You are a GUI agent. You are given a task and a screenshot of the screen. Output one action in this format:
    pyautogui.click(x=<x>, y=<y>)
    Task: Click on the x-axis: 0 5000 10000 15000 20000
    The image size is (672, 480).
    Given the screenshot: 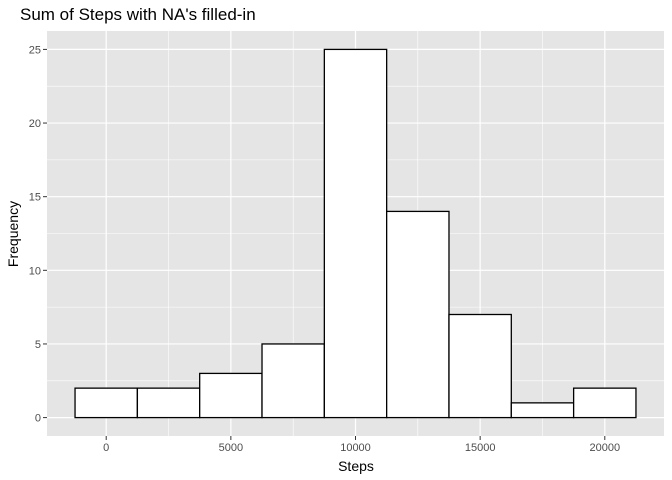 What is the action you would take?
    pyautogui.click(x=361, y=445)
    